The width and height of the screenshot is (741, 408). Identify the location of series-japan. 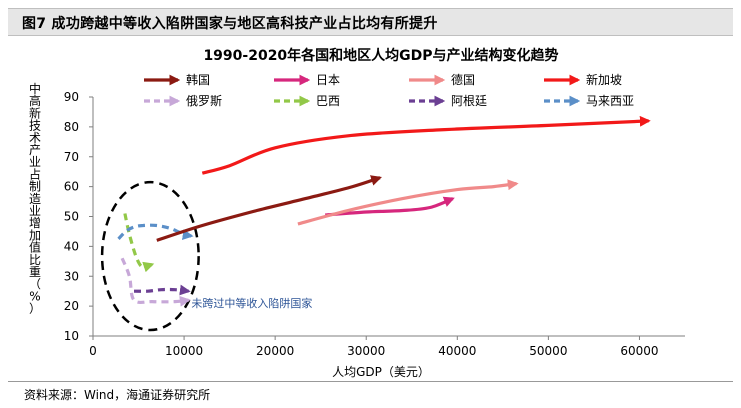
(390, 206).